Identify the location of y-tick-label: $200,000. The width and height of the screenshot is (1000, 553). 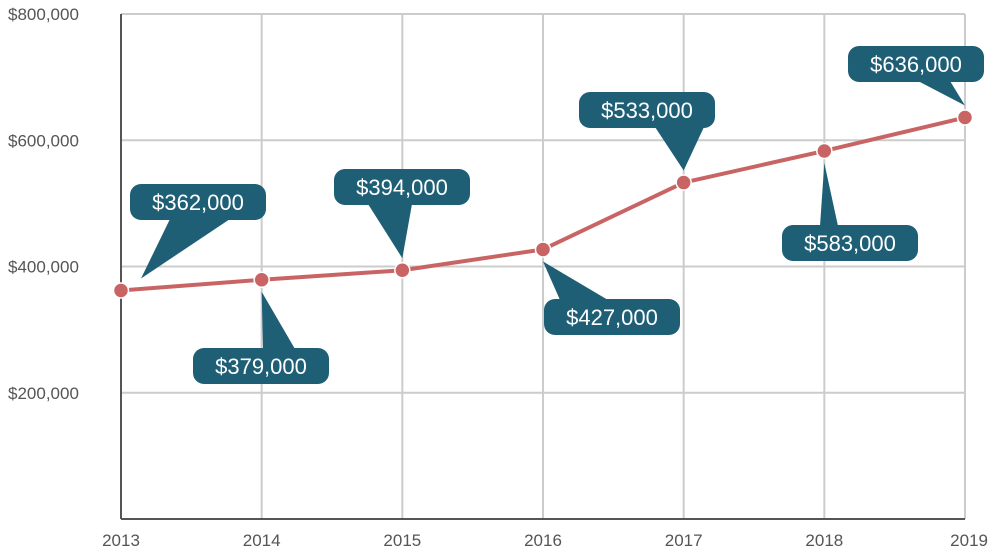
(43, 393).